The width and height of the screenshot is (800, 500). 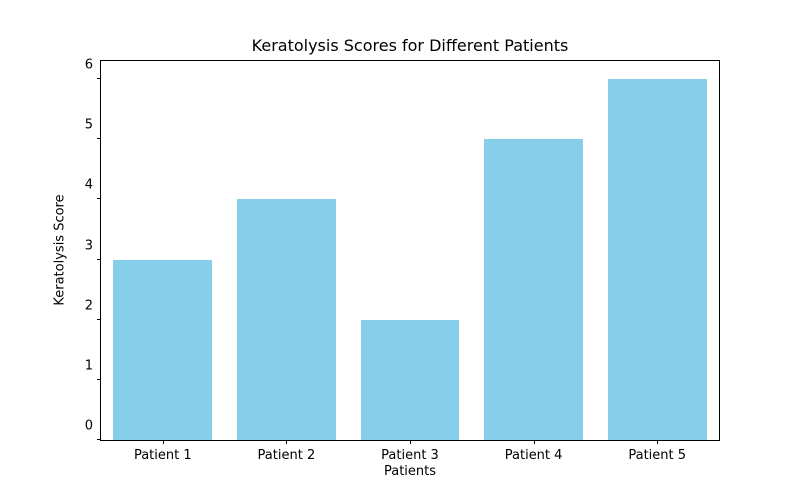 What do you see at coordinates (533, 455) in the screenshot?
I see `x-tick-label: Patient 4` at bounding box center [533, 455].